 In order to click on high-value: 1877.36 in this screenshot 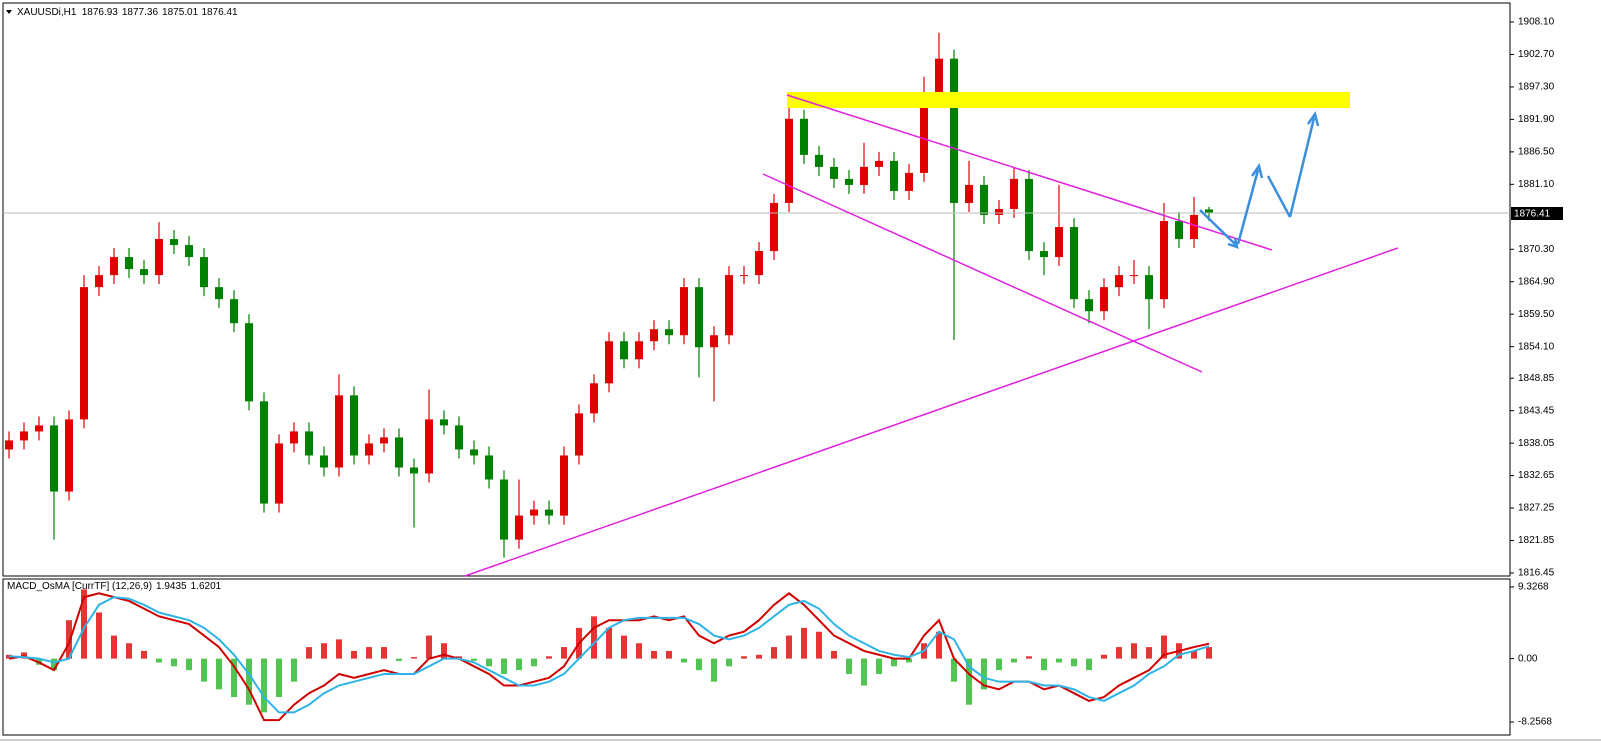, I will do `click(140, 12)`.